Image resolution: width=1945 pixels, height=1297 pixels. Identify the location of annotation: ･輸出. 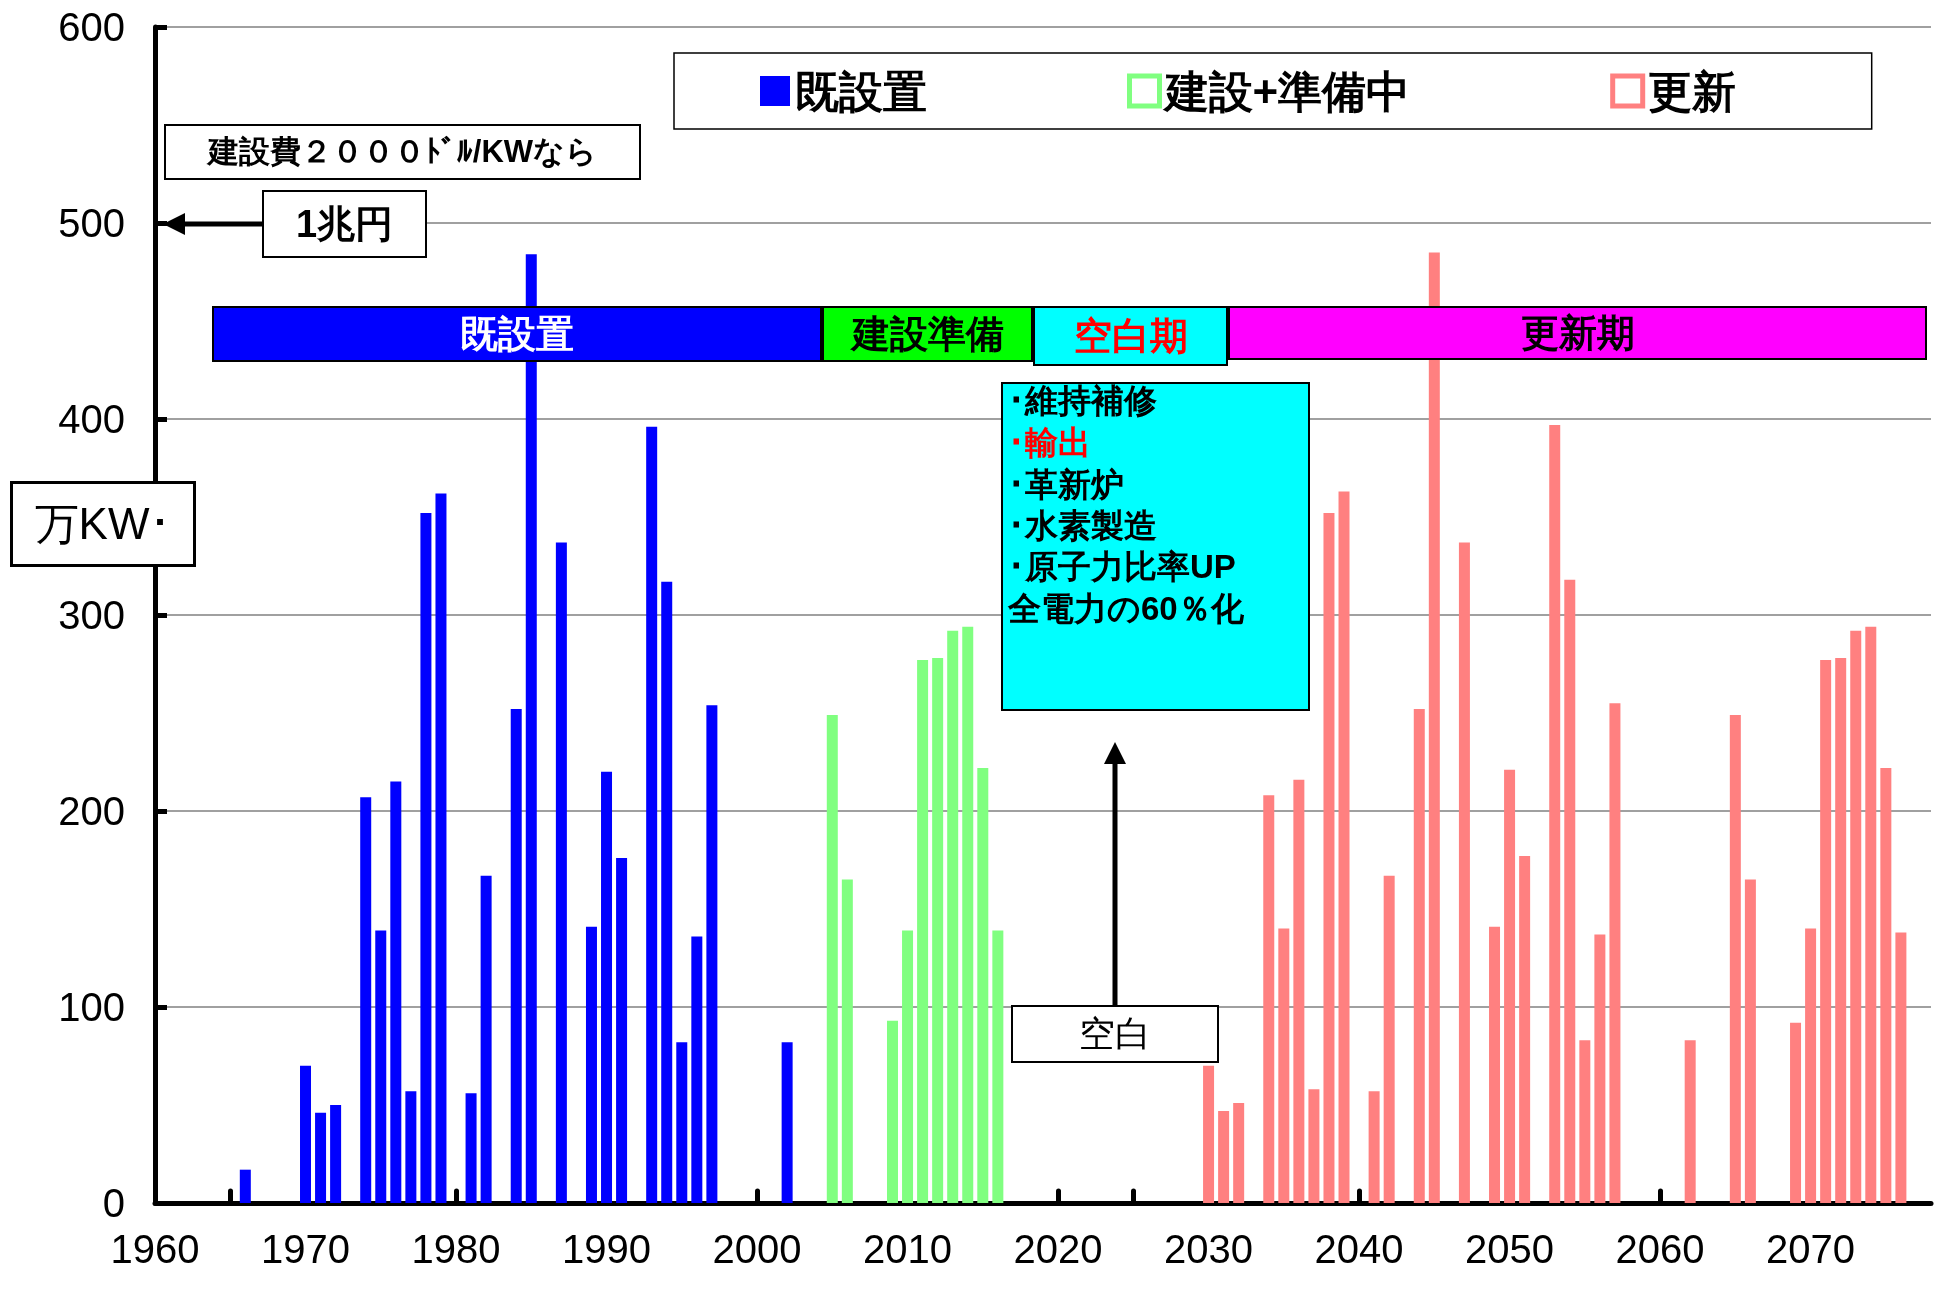
(1049, 443).